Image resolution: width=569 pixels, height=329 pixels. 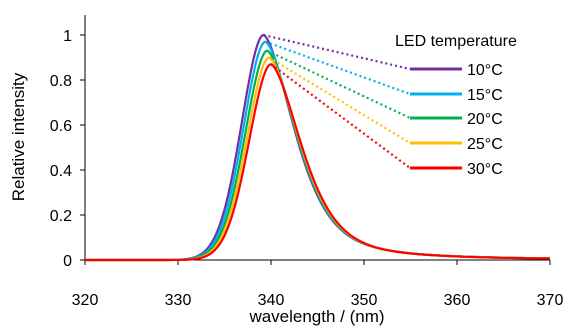 I want to click on x-tick-label: 360, so click(x=457, y=300).